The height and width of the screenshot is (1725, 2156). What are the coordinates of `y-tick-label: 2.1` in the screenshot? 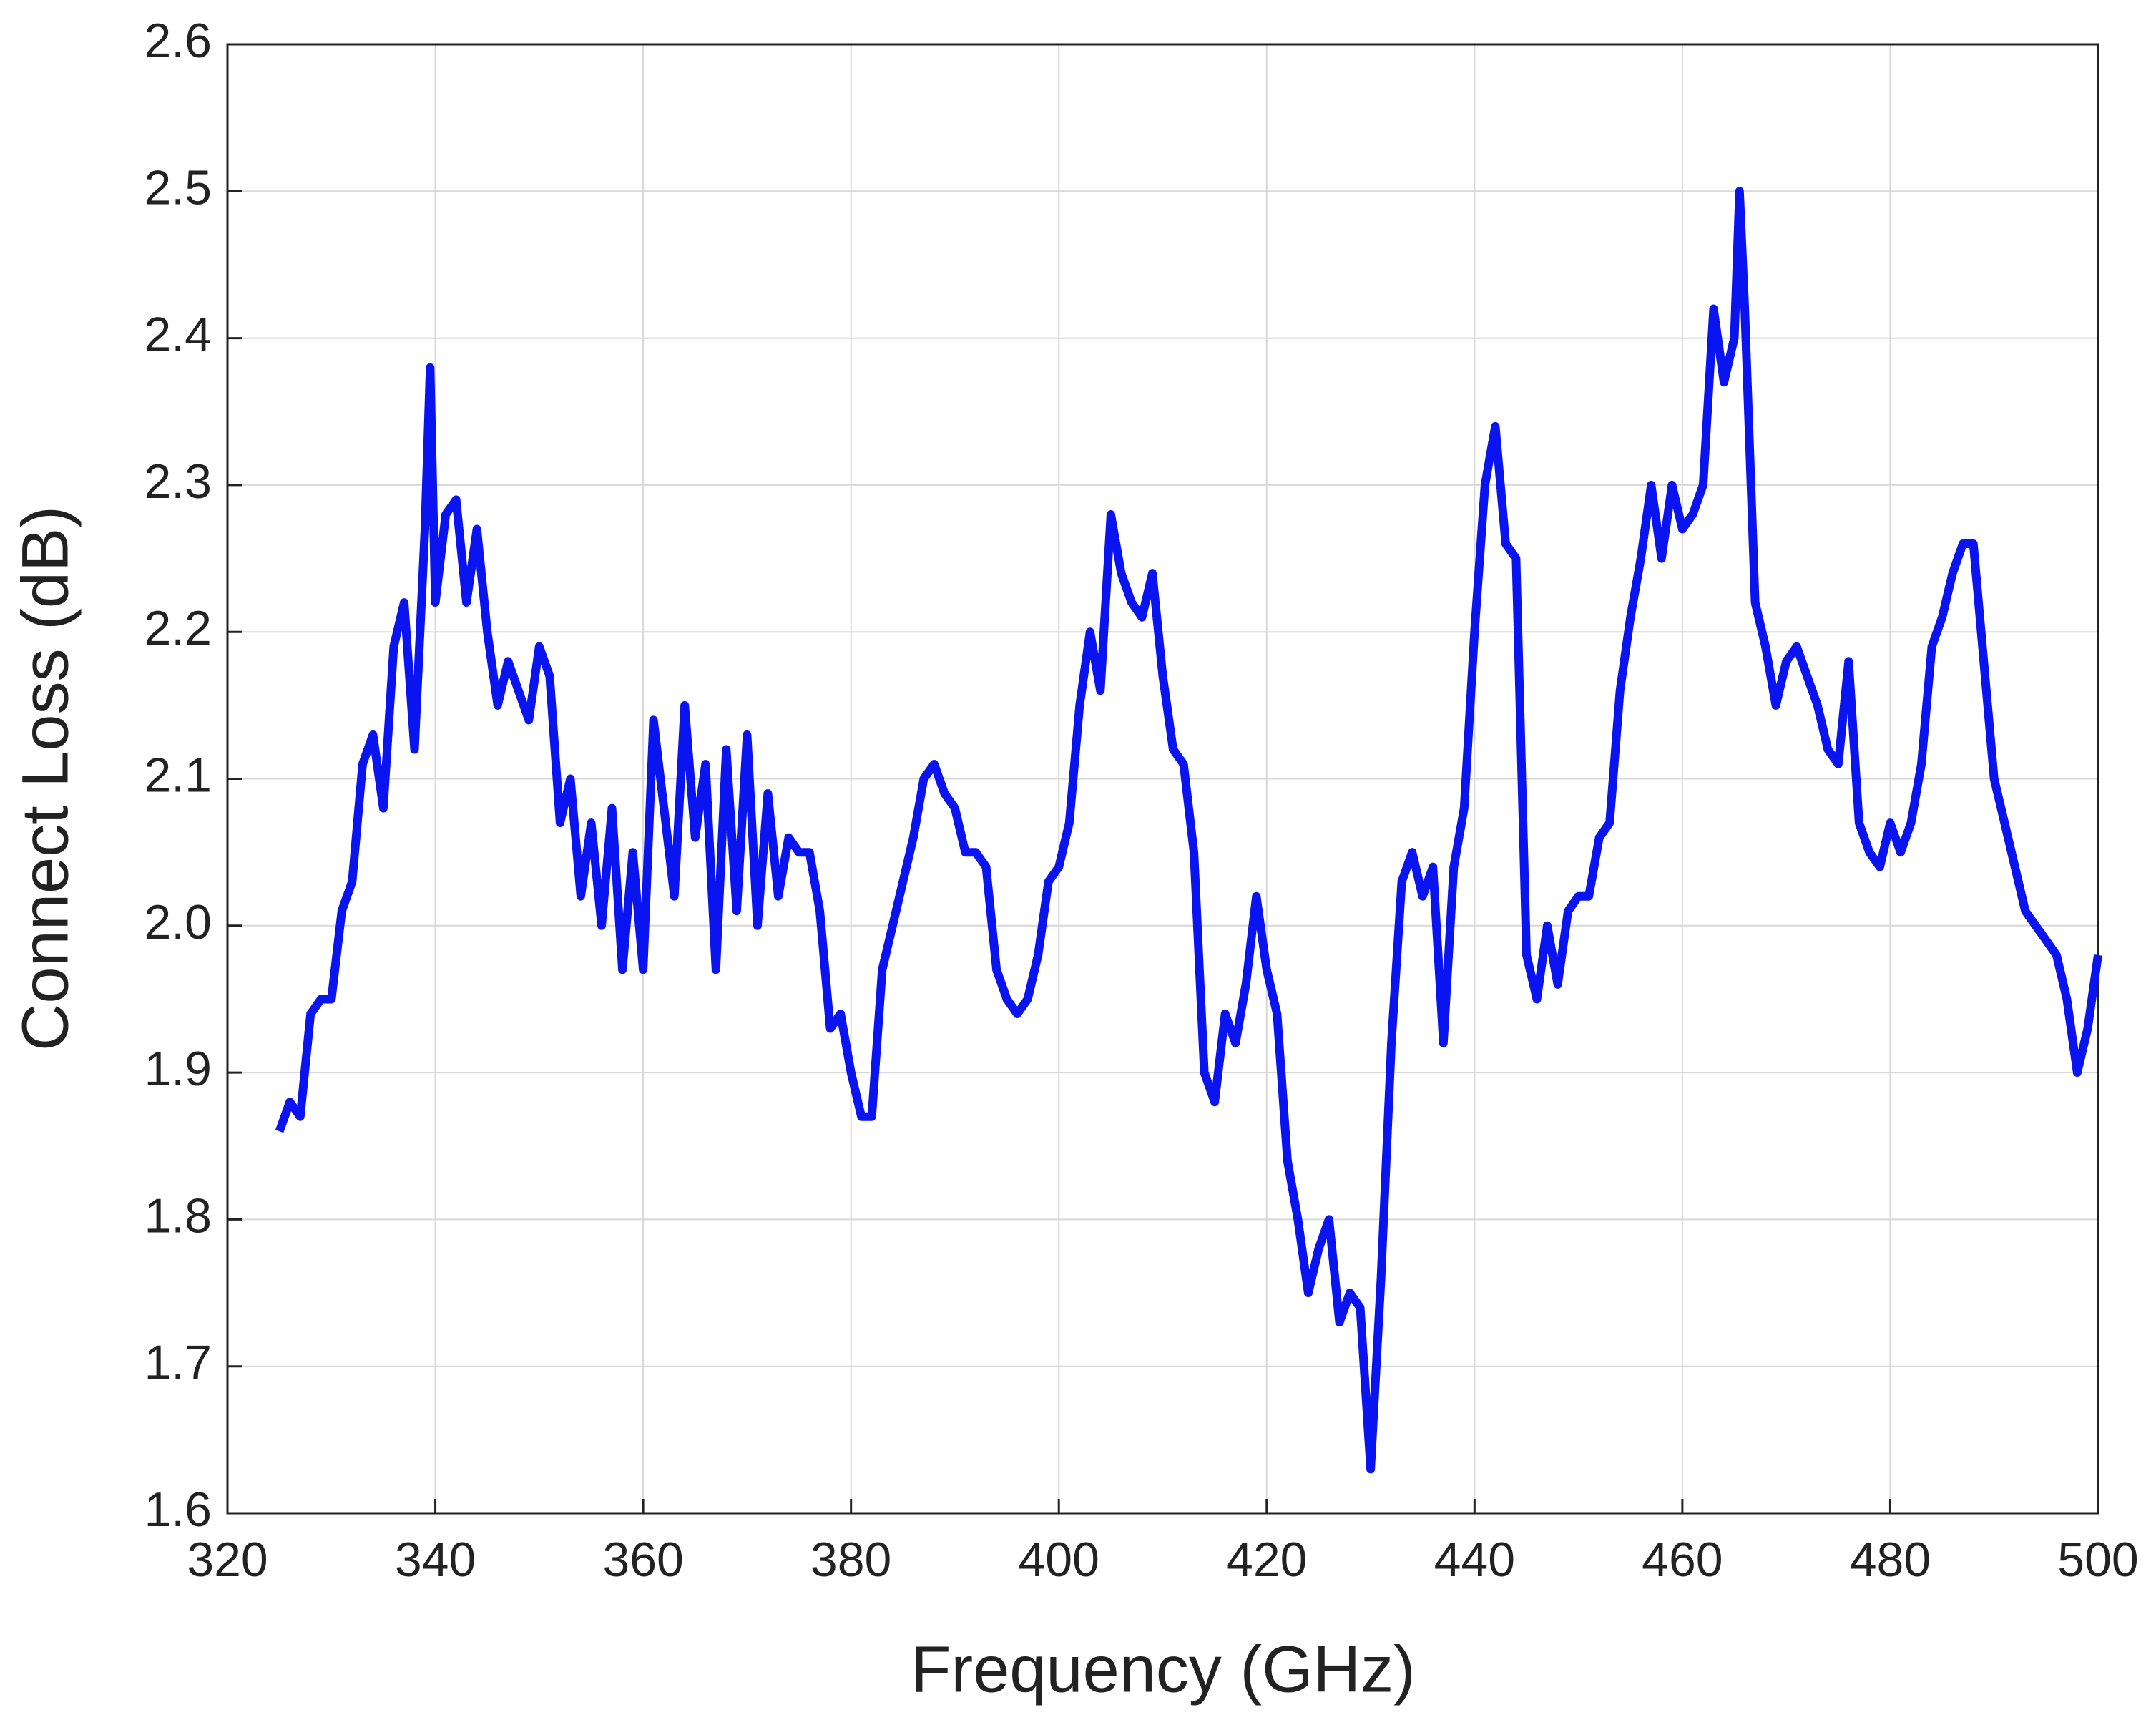 It's located at (178, 775).